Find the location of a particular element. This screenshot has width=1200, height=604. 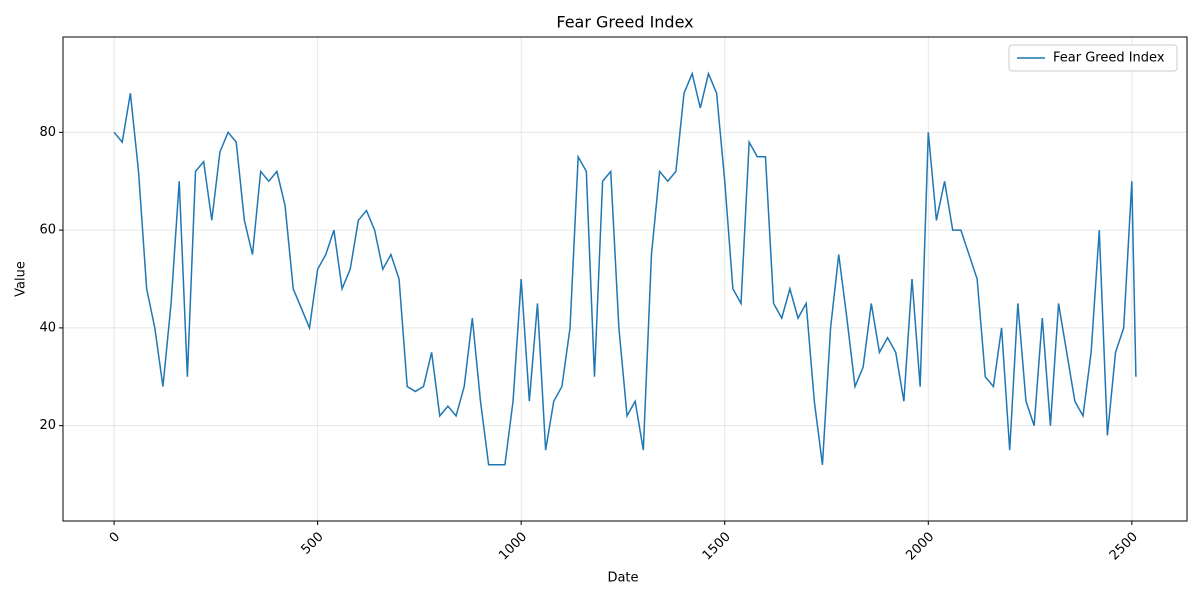

y-axis-label: Value is located at coordinates (21, 279).